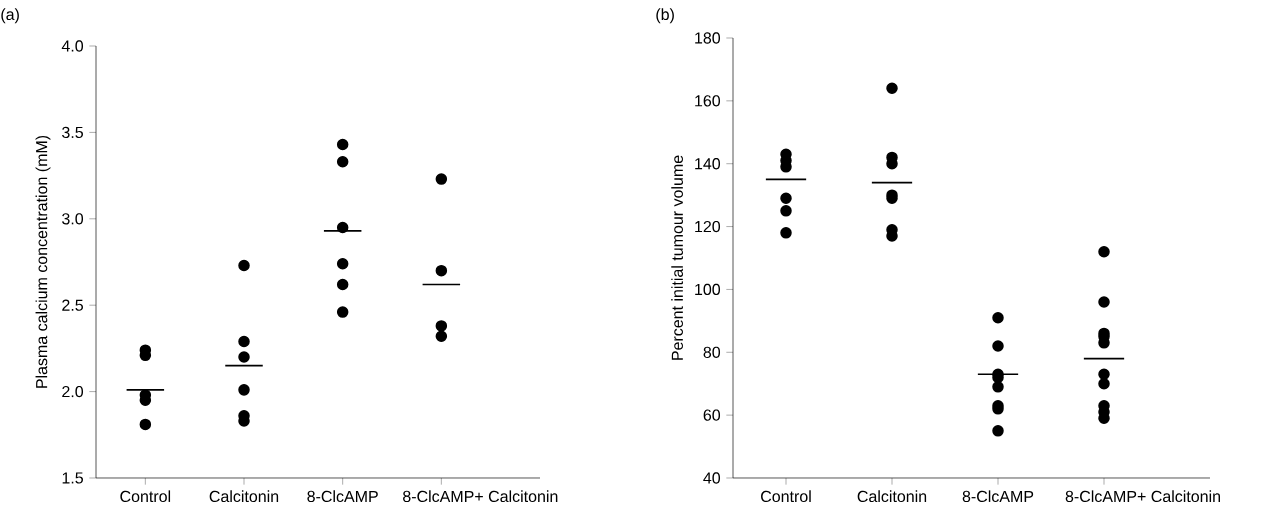  What do you see at coordinates (43, 261) in the screenshot?
I see `y-axis-title: Plasma calcium concentration (mM)` at bounding box center [43, 261].